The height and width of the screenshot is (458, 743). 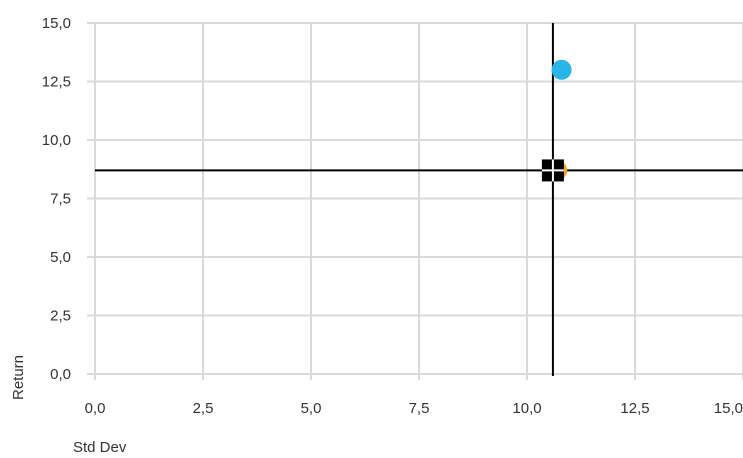 What do you see at coordinates (60, 316) in the screenshot?
I see `y-tick-label: 2,5` at bounding box center [60, 316].